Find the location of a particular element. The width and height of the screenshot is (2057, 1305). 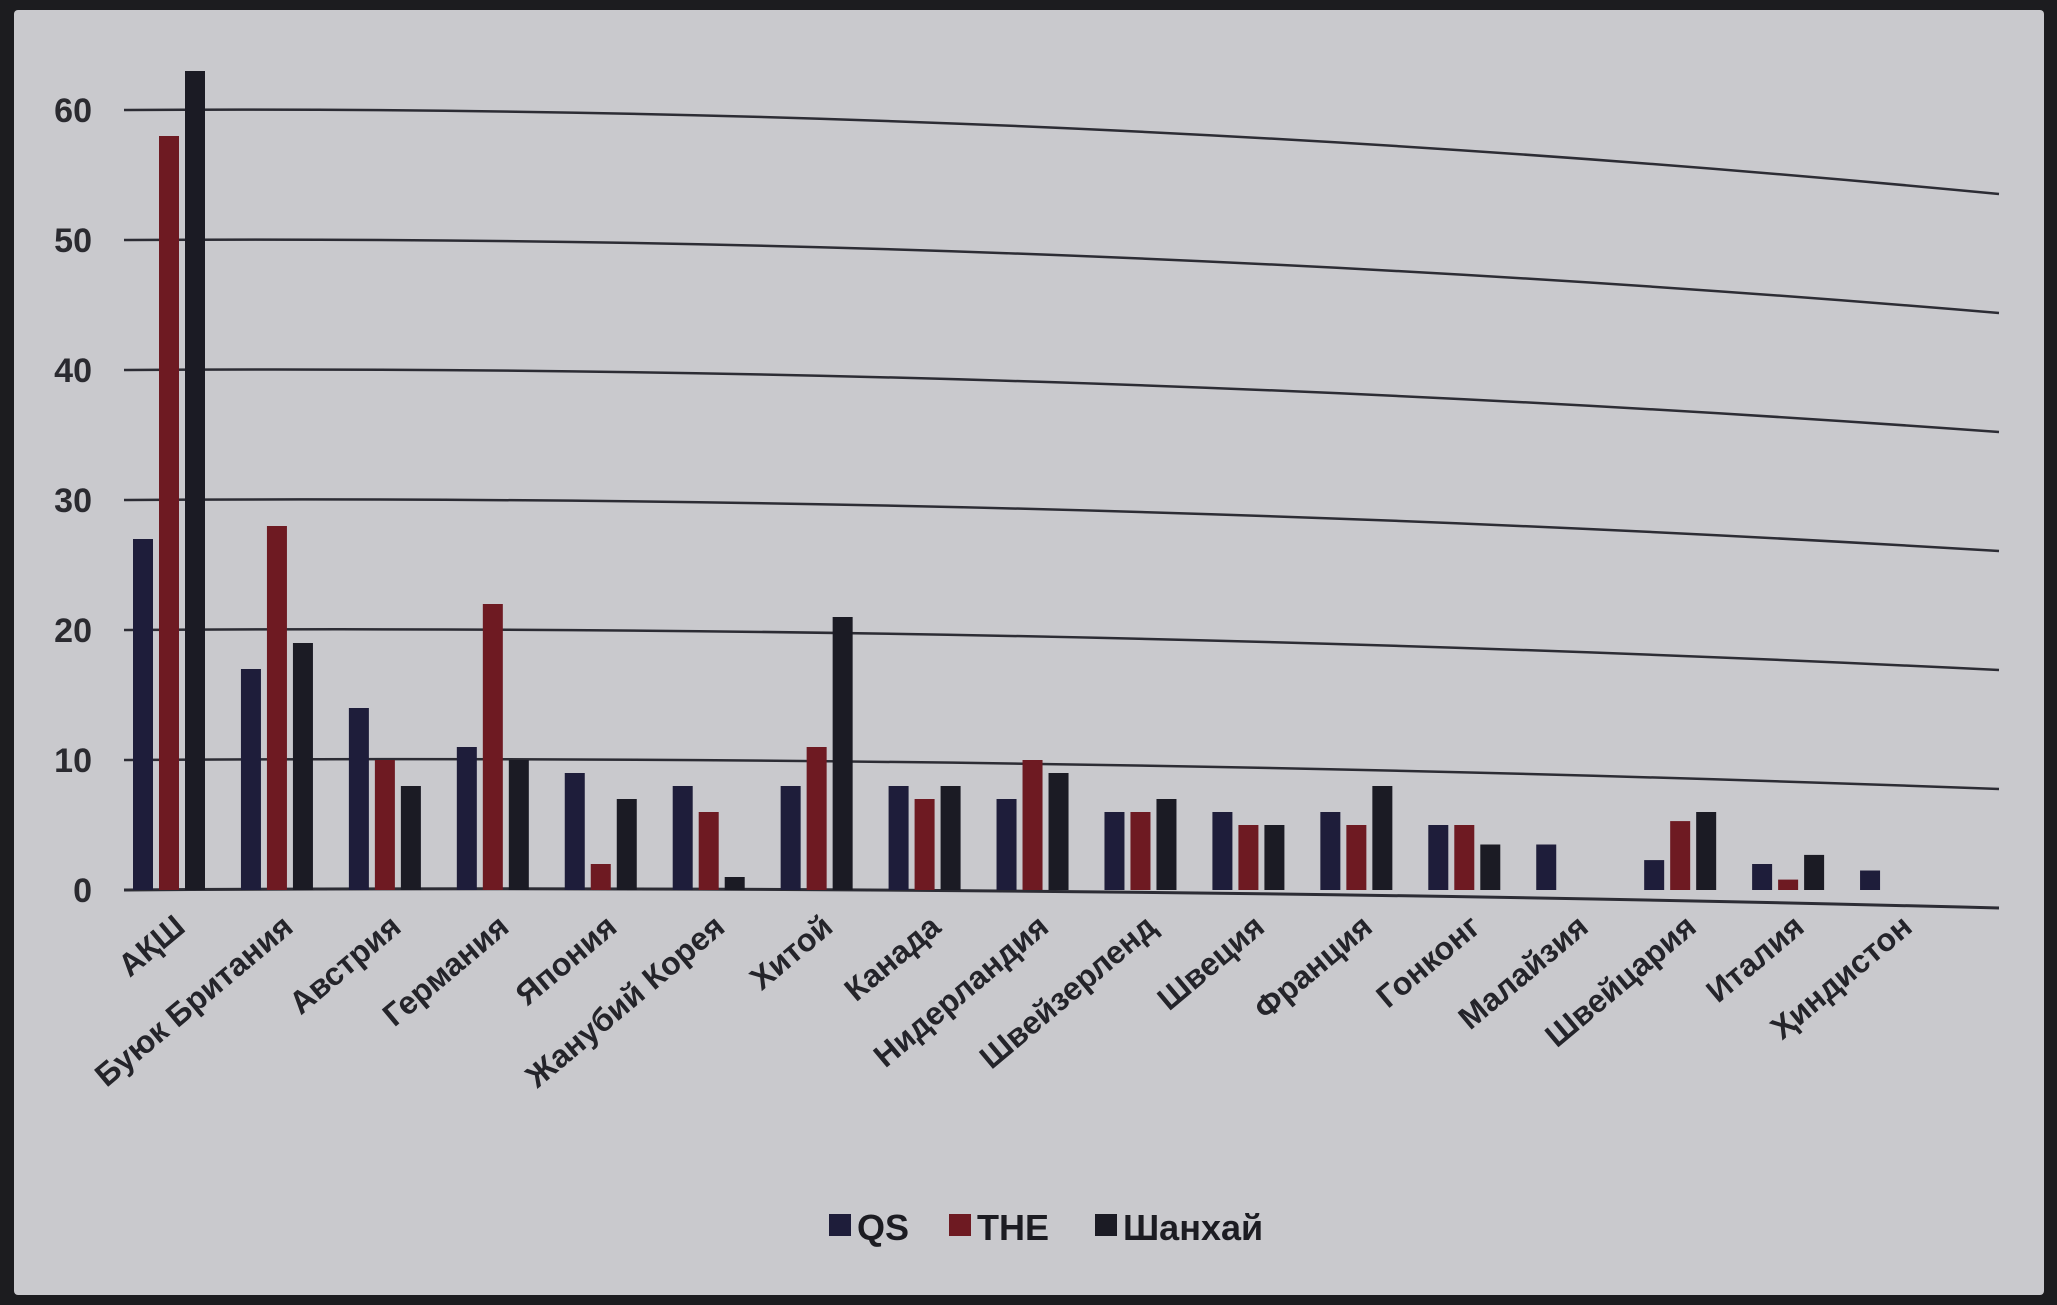

x-tick-label: Франция is located at coordinates (1313, 967).